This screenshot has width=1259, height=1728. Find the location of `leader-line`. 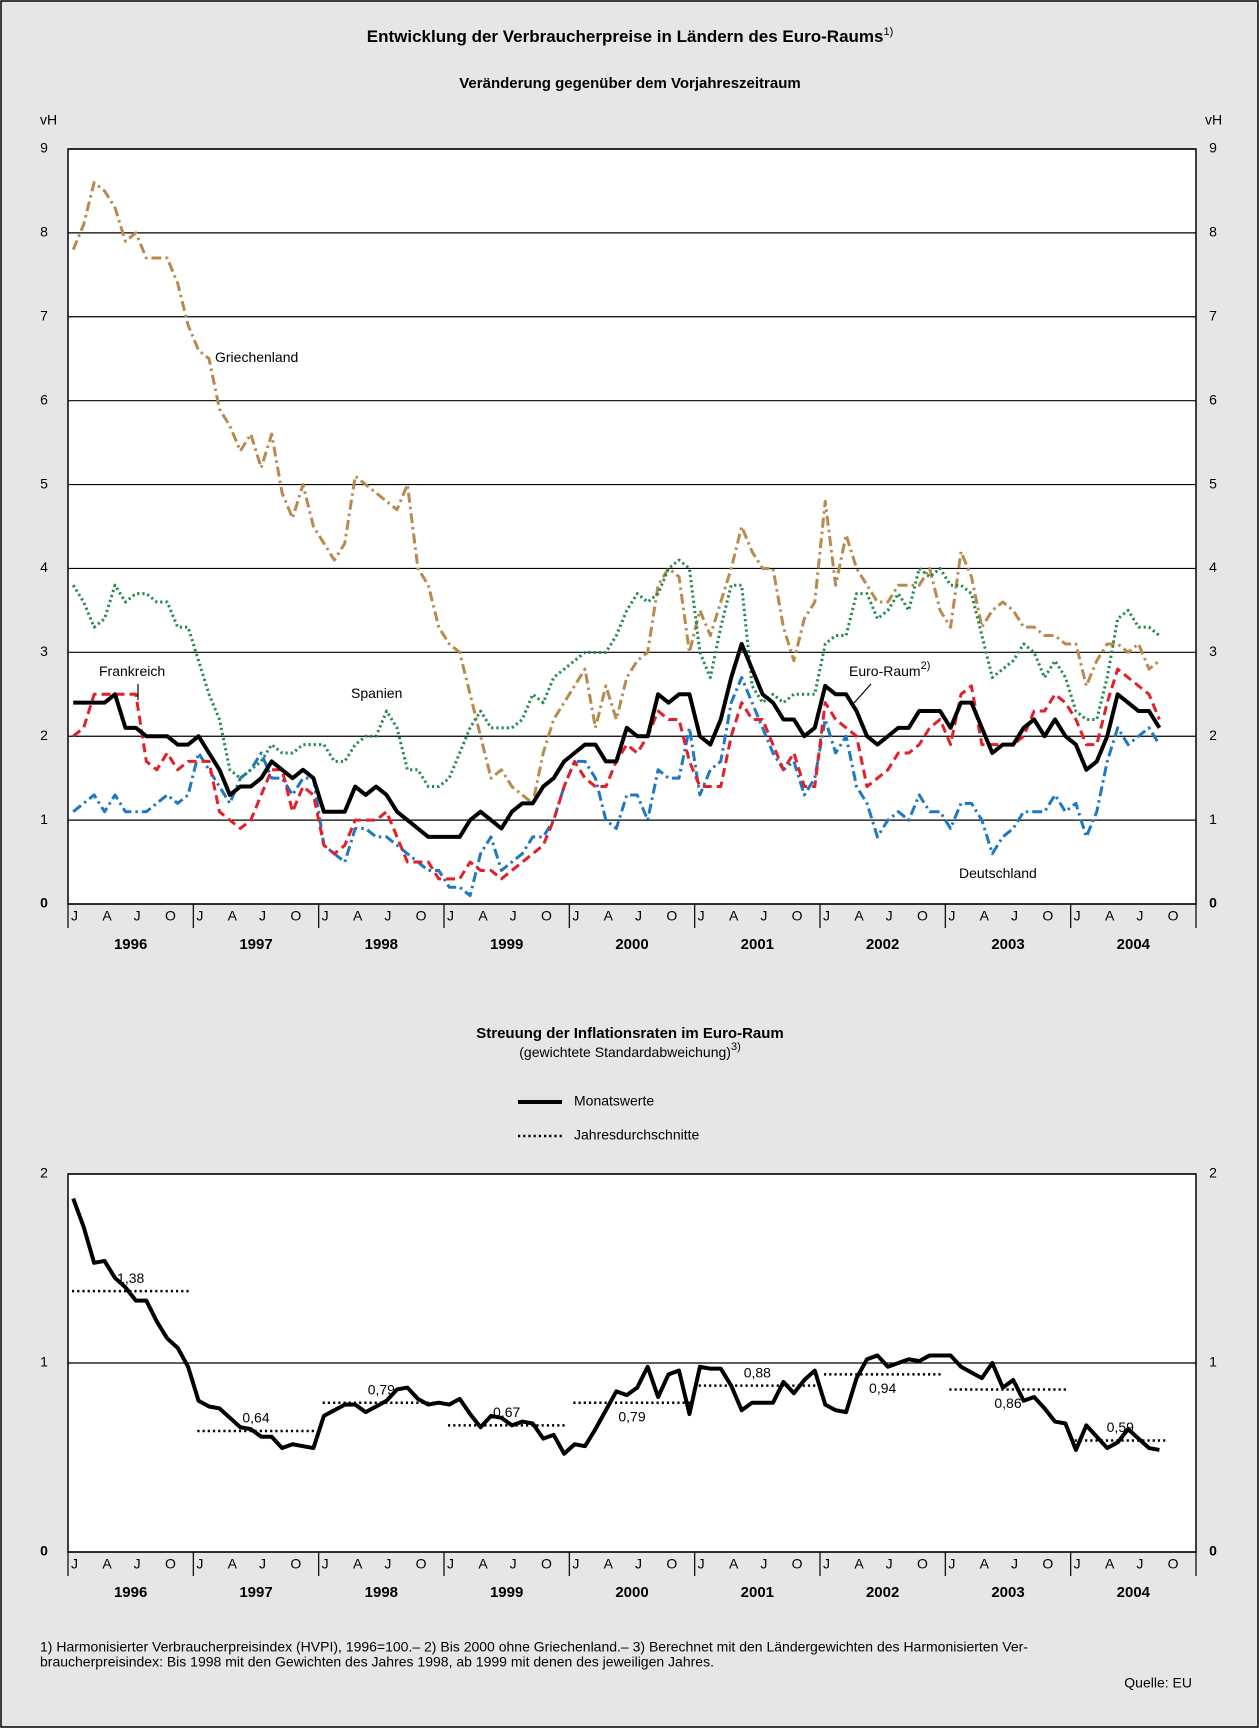

leader-line is located at coordinates (862, 693).